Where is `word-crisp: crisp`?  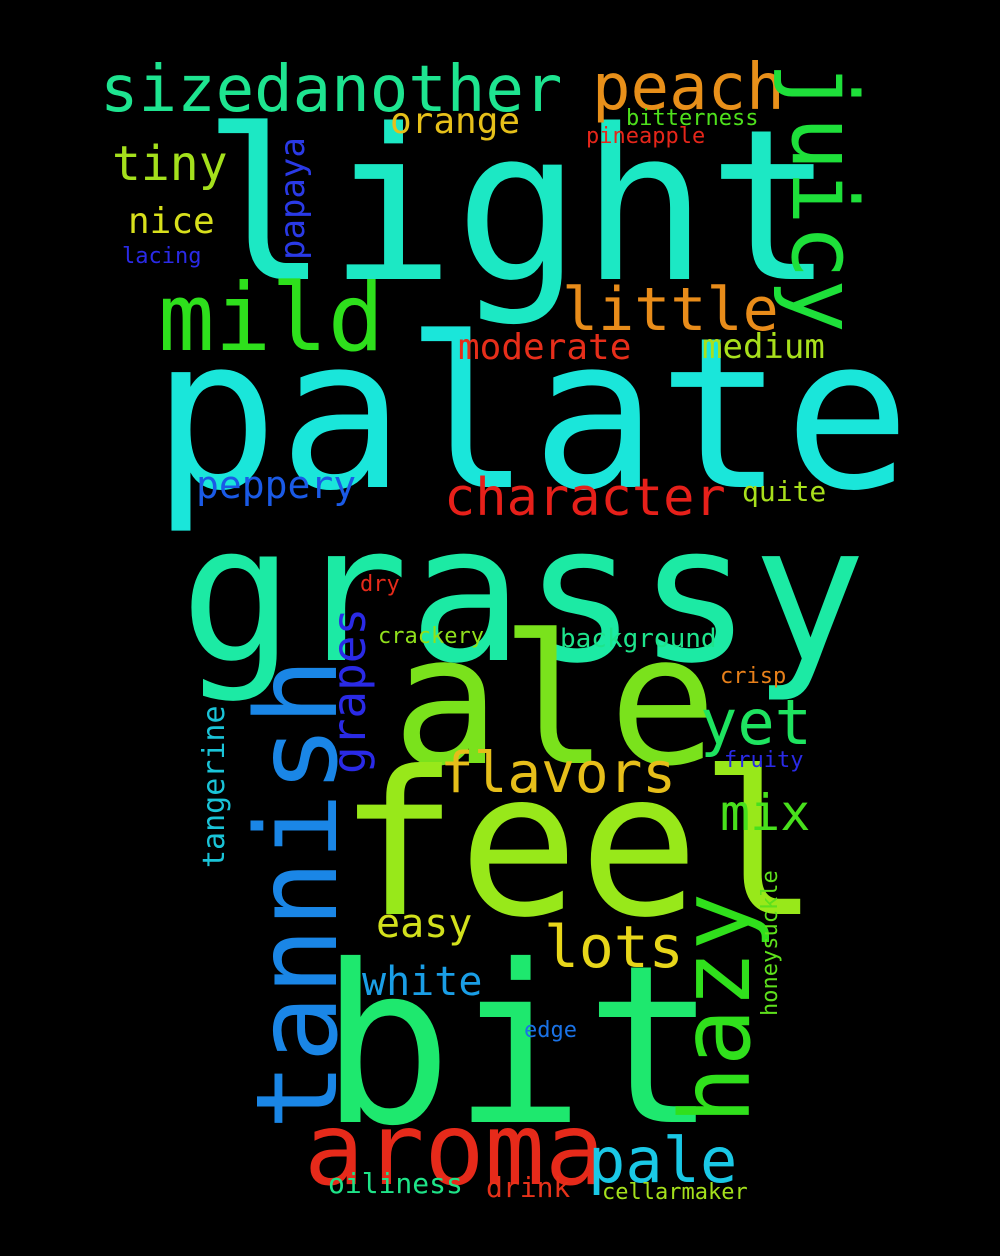
word-crisp: crisp is located at coordinates (753, 676).